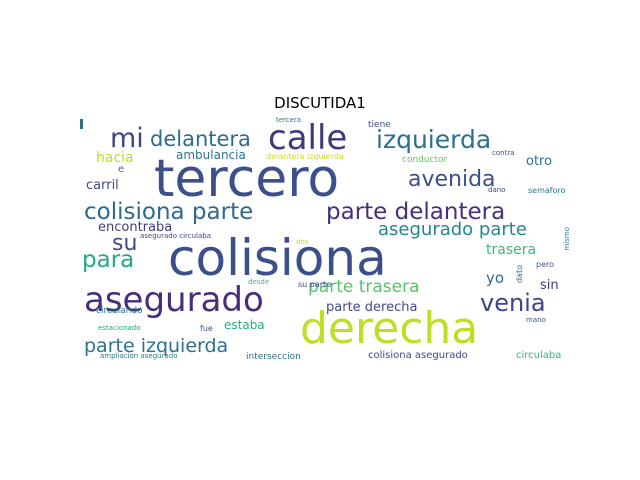 The image size is (640, 480). I want to click on word-parte-izquierda: parte izquierda, so click(156, 346).